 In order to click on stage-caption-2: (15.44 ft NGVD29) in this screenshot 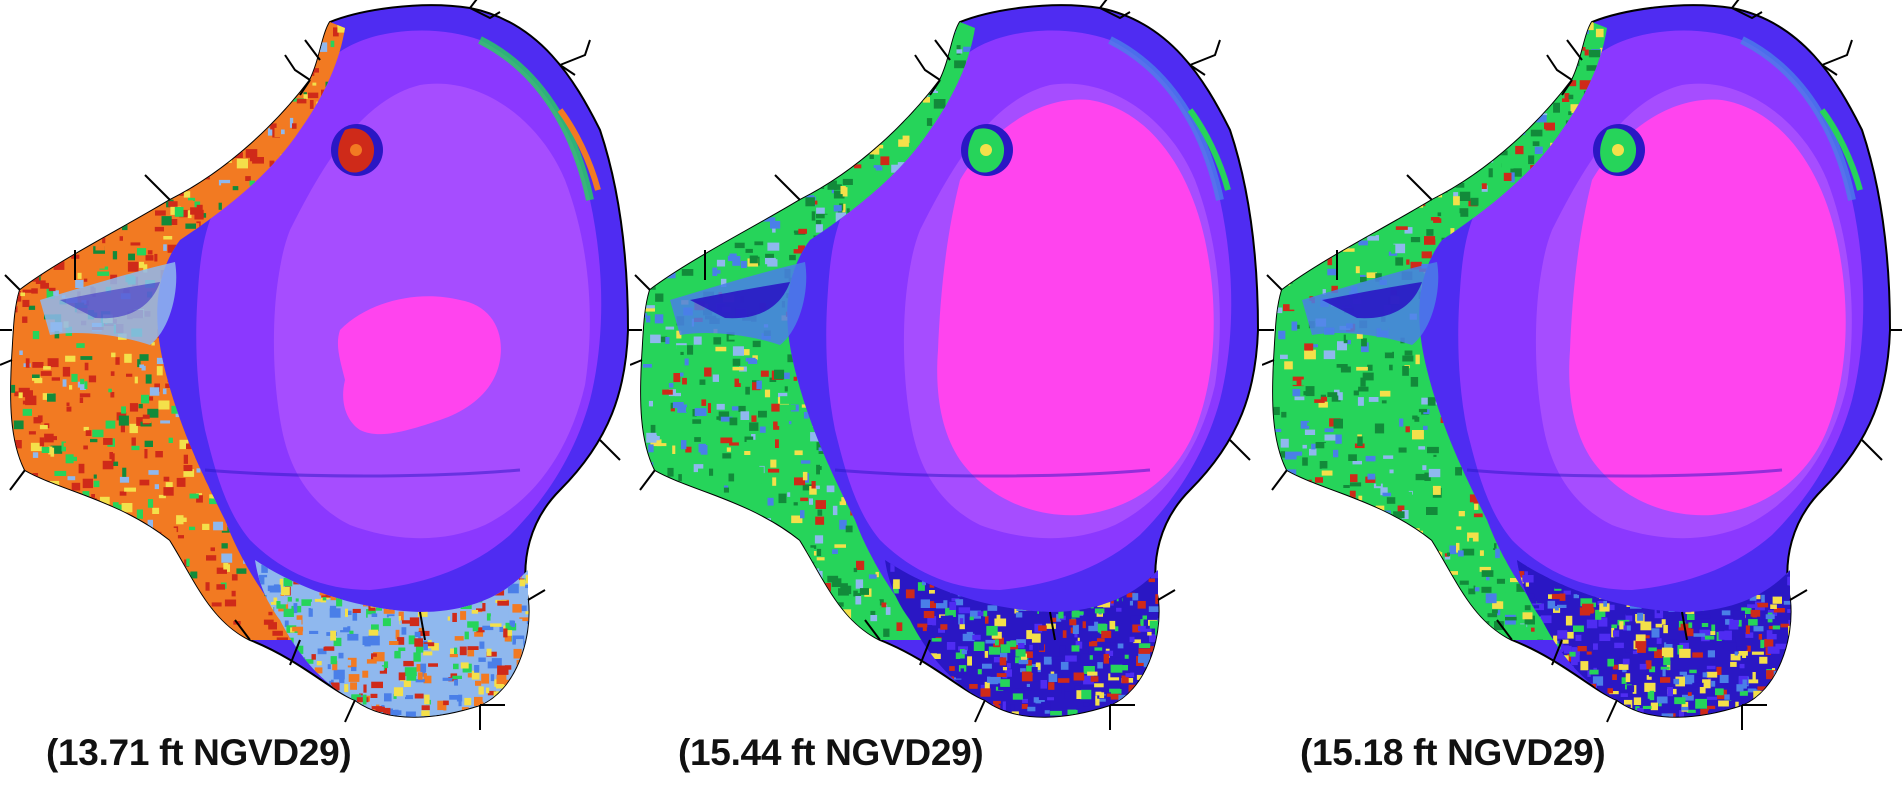, I will do `click(831, 752)`.